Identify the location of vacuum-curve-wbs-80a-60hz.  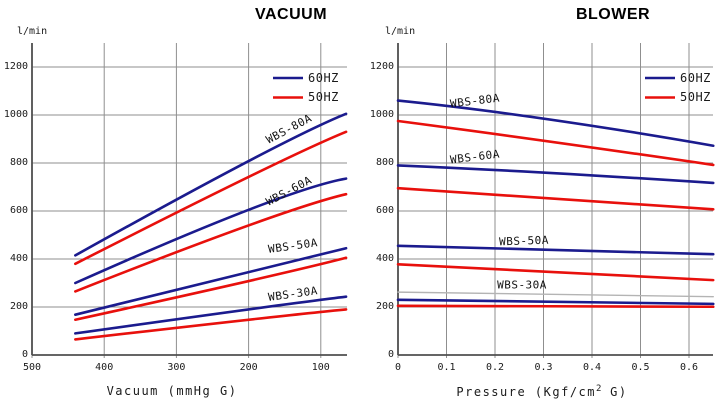
(211, 184).